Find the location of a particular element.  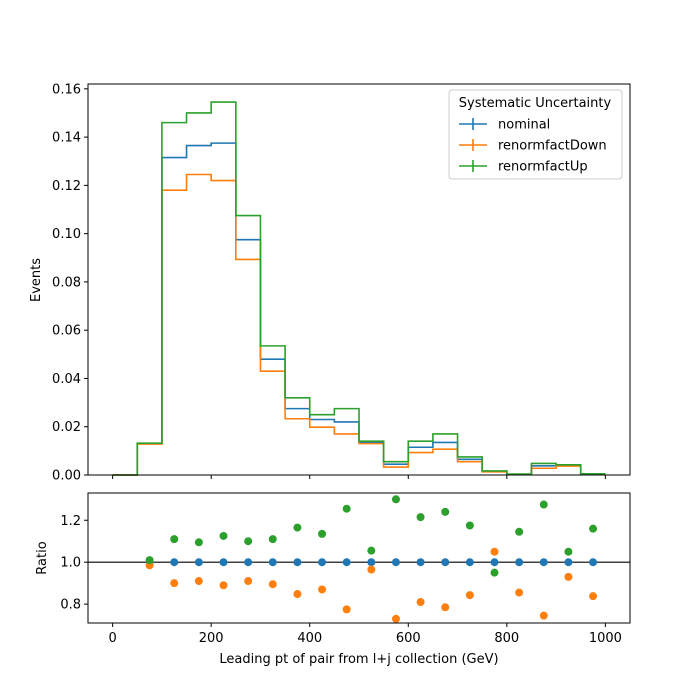

ratio-plot-frame is located at coordinates (359, 558).